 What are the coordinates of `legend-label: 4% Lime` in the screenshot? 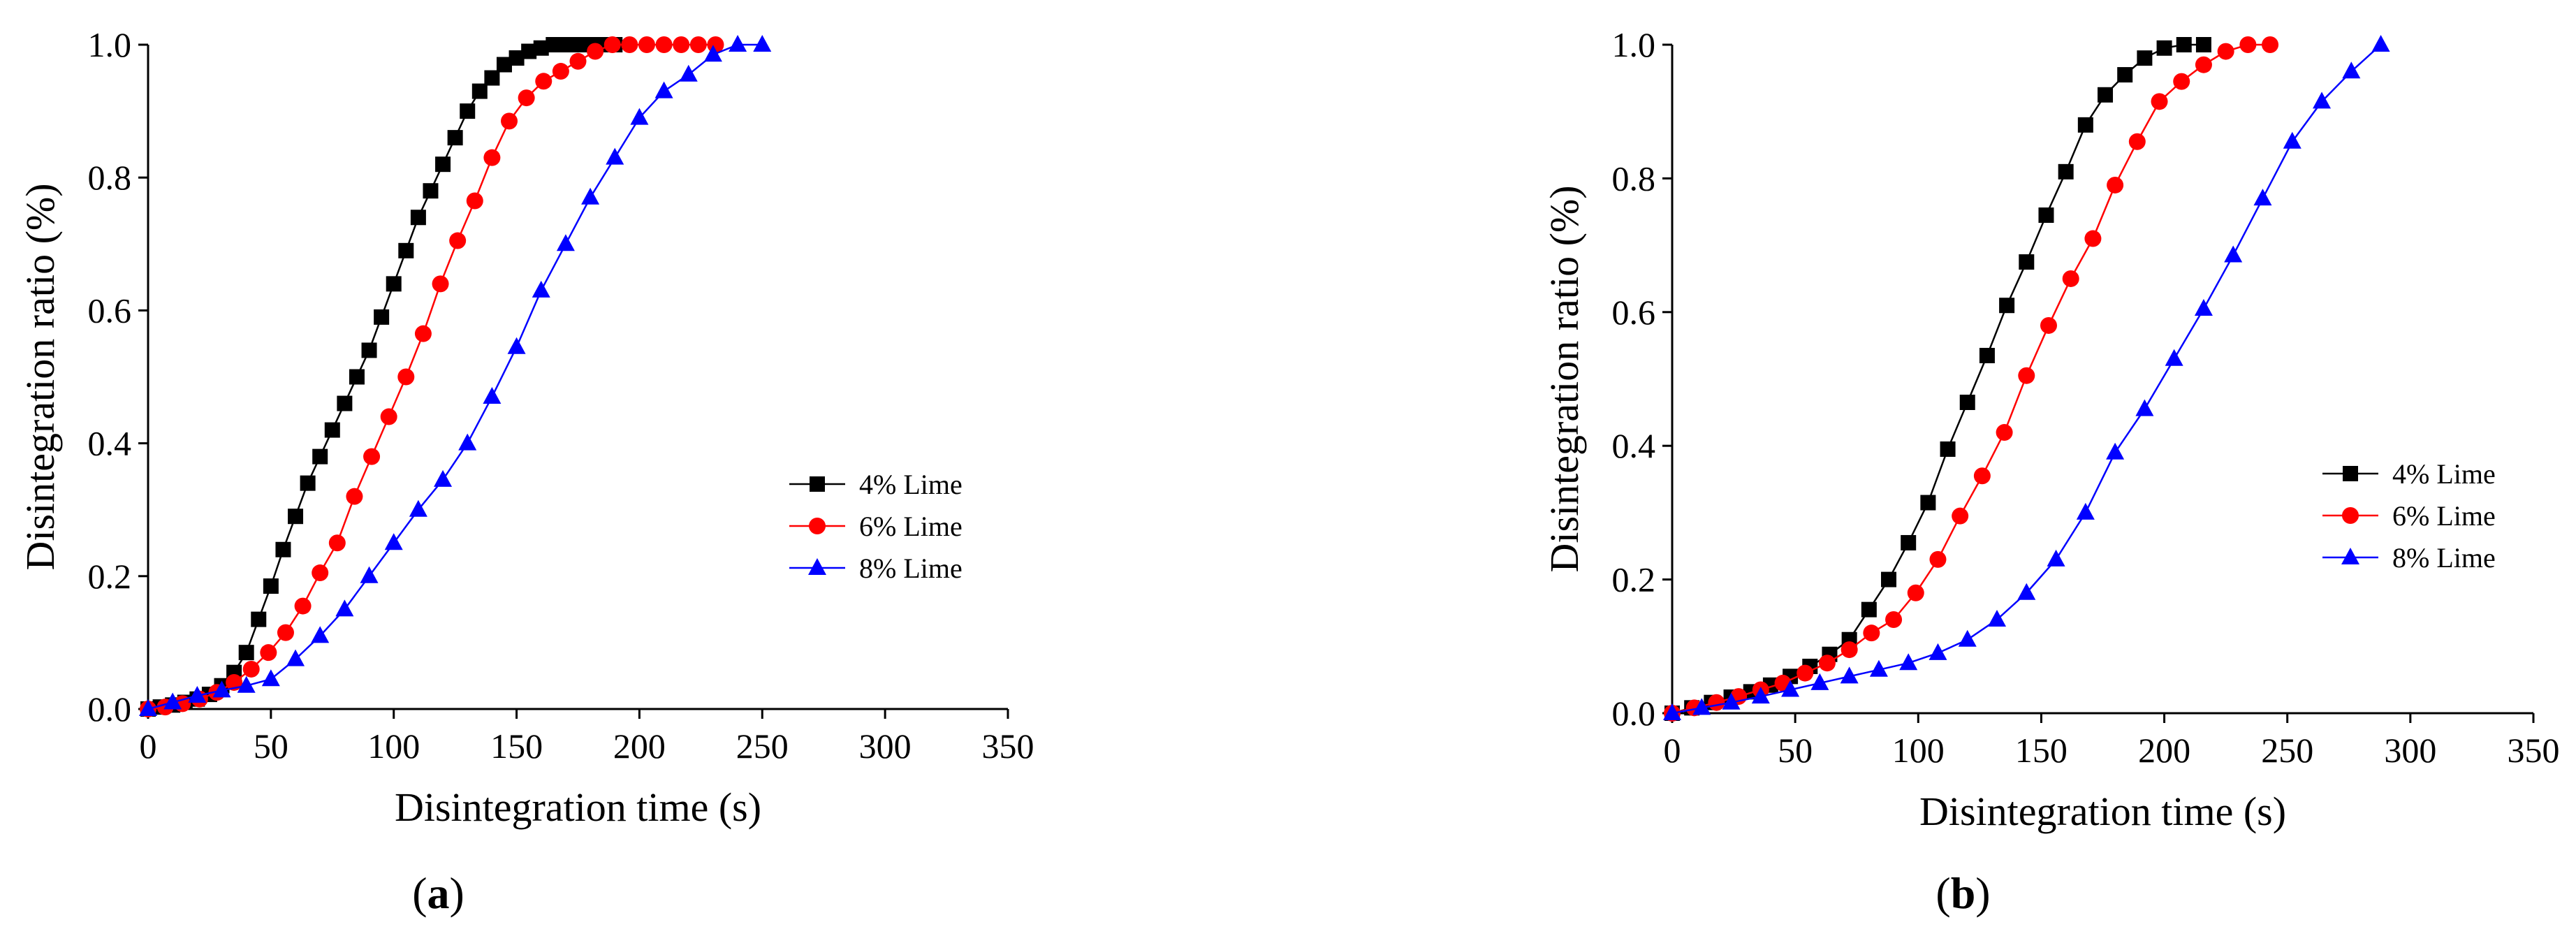 It's located at (911, 484).